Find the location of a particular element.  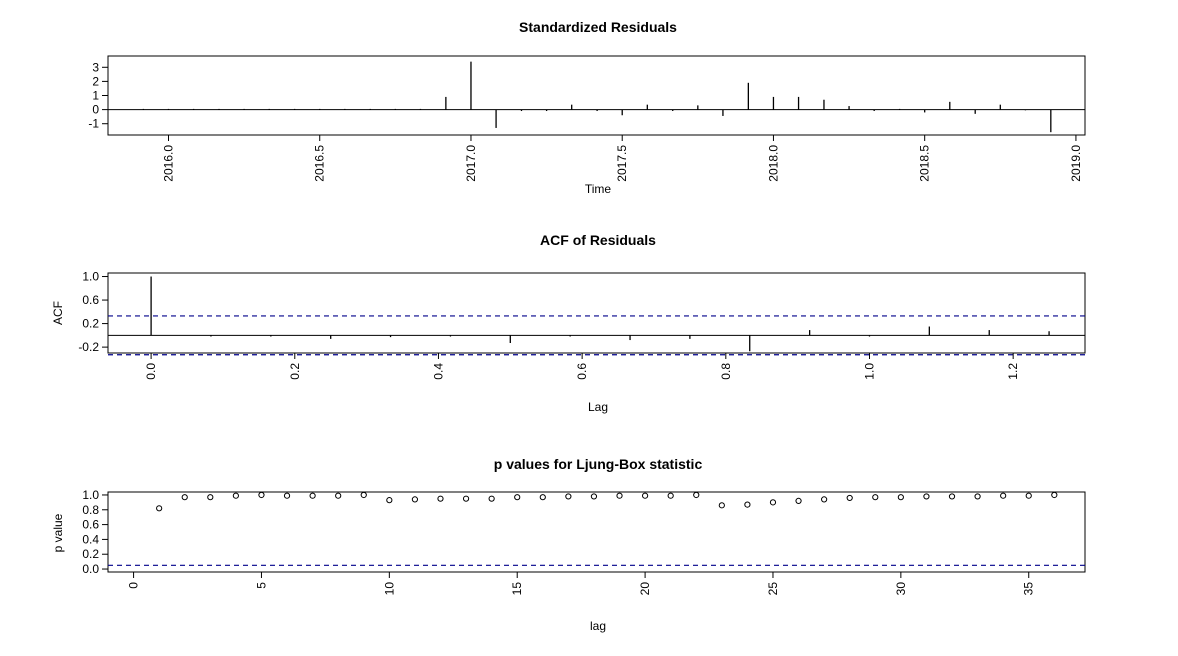

ljung-box-y-tick-label: 0.8 is located at coordinates (90, 510).